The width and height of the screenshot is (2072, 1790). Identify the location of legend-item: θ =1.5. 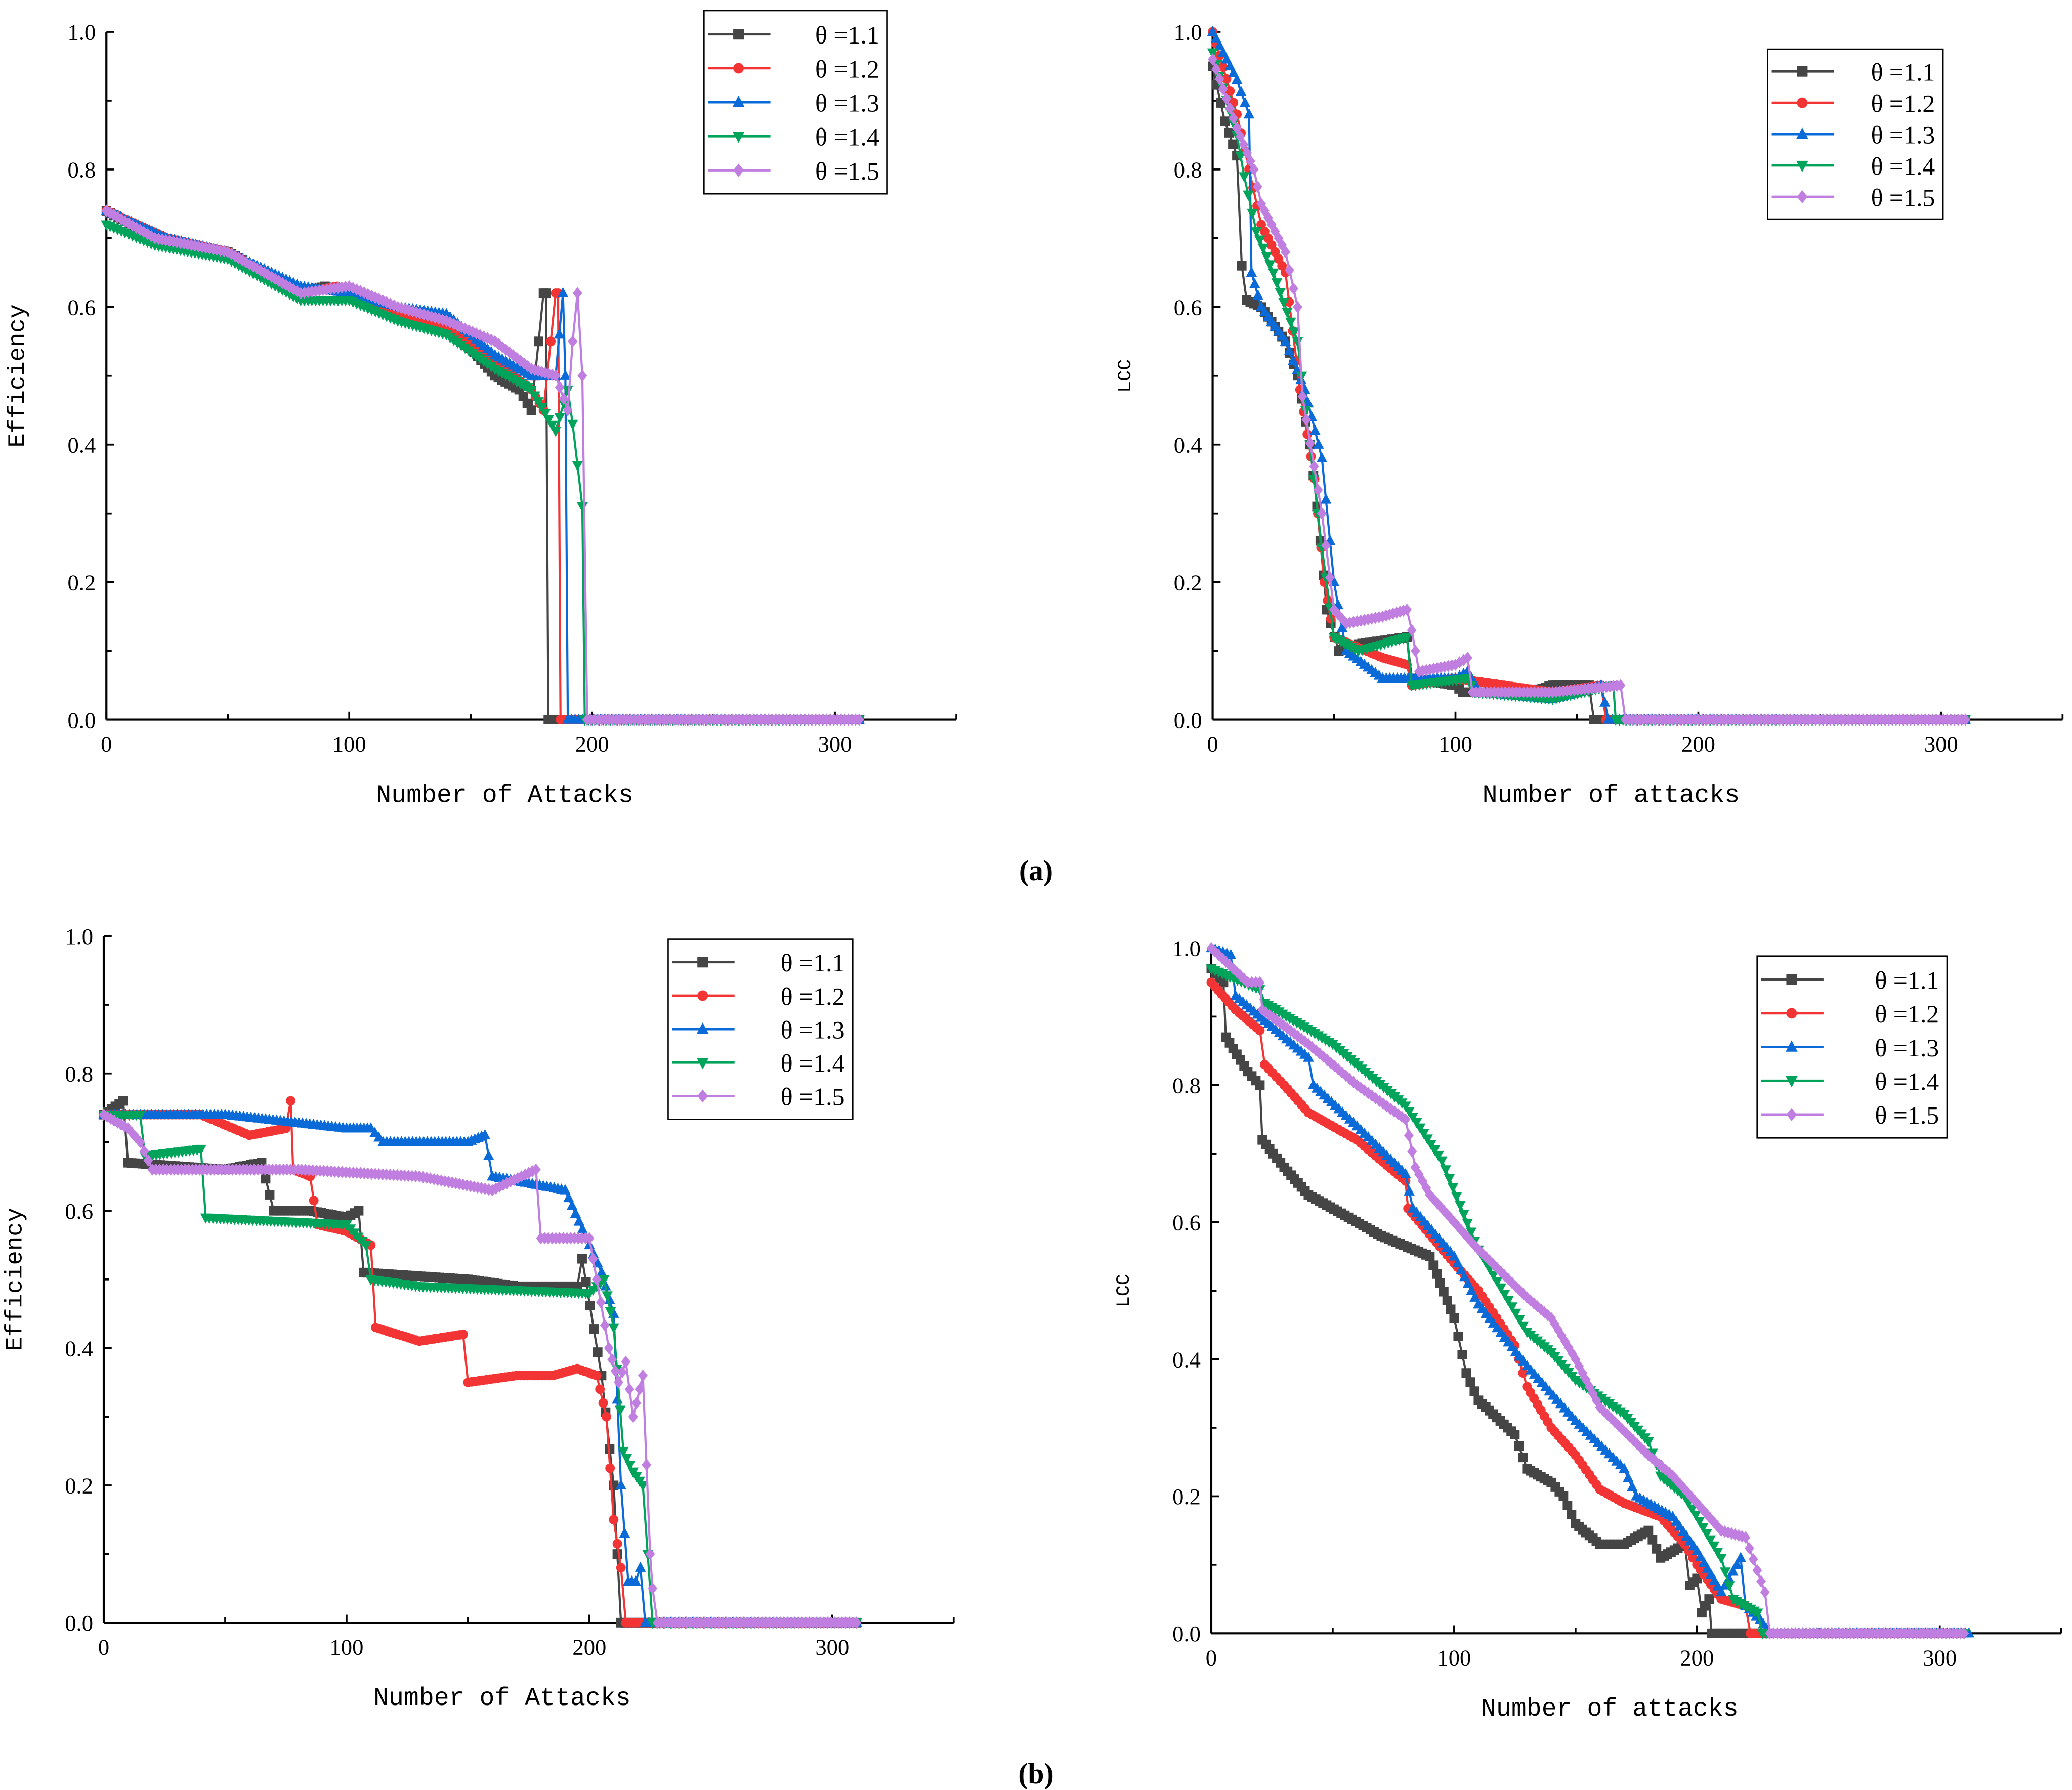
(793, 171).